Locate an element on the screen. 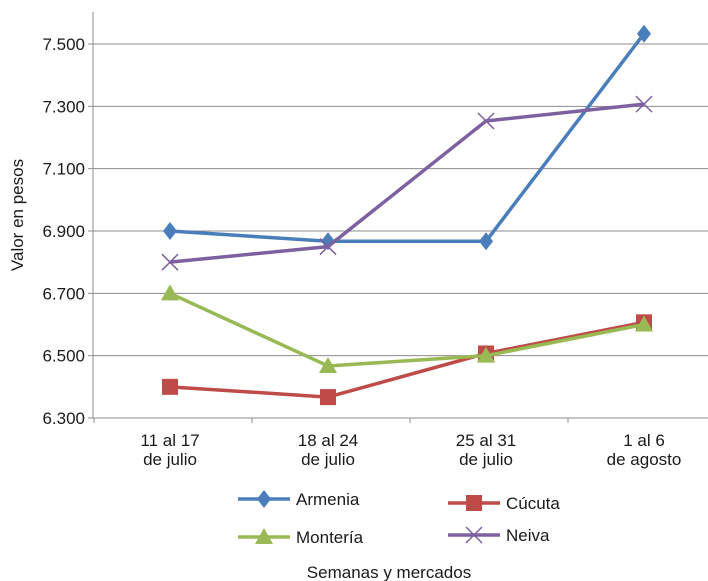 The image size is (708, 581). x-axis-label: Semanas y mercados is located at coordinates (389, 572).